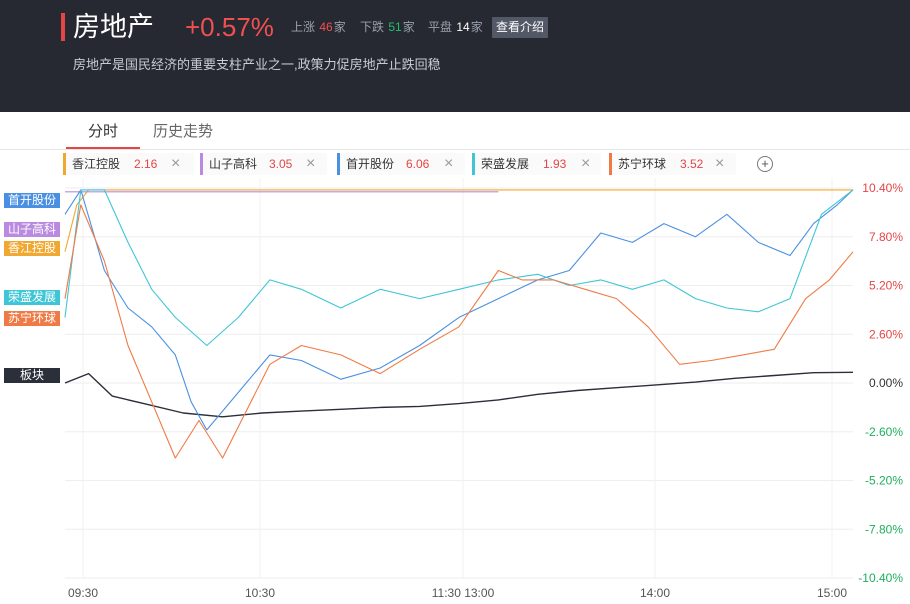 The width and height of the screenshot is (910, 604). Describe the element at coordinates (401, 164) in the screenshot. I see `stock-tab-shoukai: 首开股份 6.06 ×` at that location.